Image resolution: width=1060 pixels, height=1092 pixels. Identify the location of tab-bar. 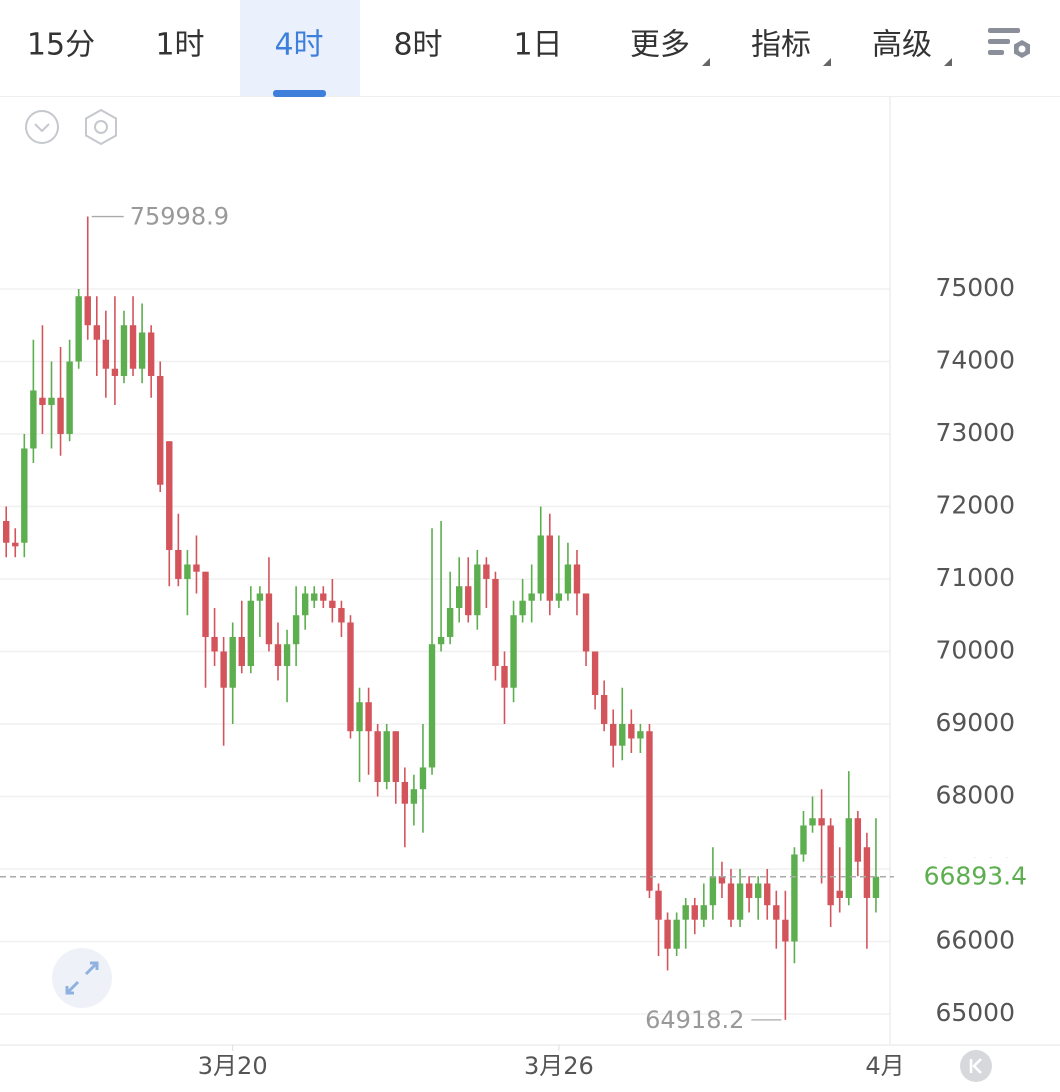
(530, 48).